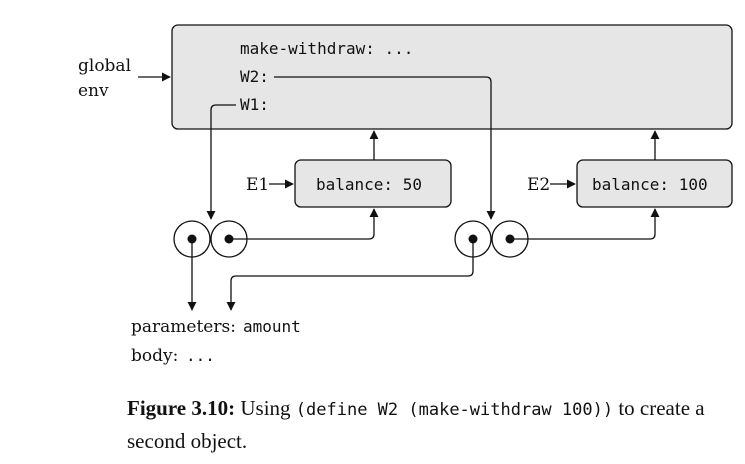 The image size is (745, 464). I want to click on w2-pointer-arrow, so click(385, 148).